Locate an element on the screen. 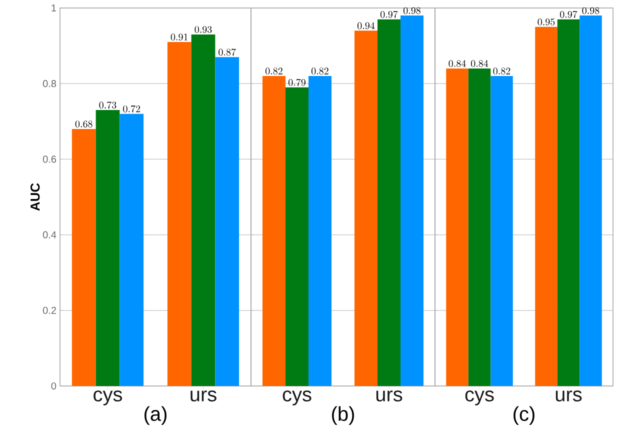 Image resolution: width=627 pixels, height=444 pixels. x-axis-title: (b) is located at coordinates (343, 415).